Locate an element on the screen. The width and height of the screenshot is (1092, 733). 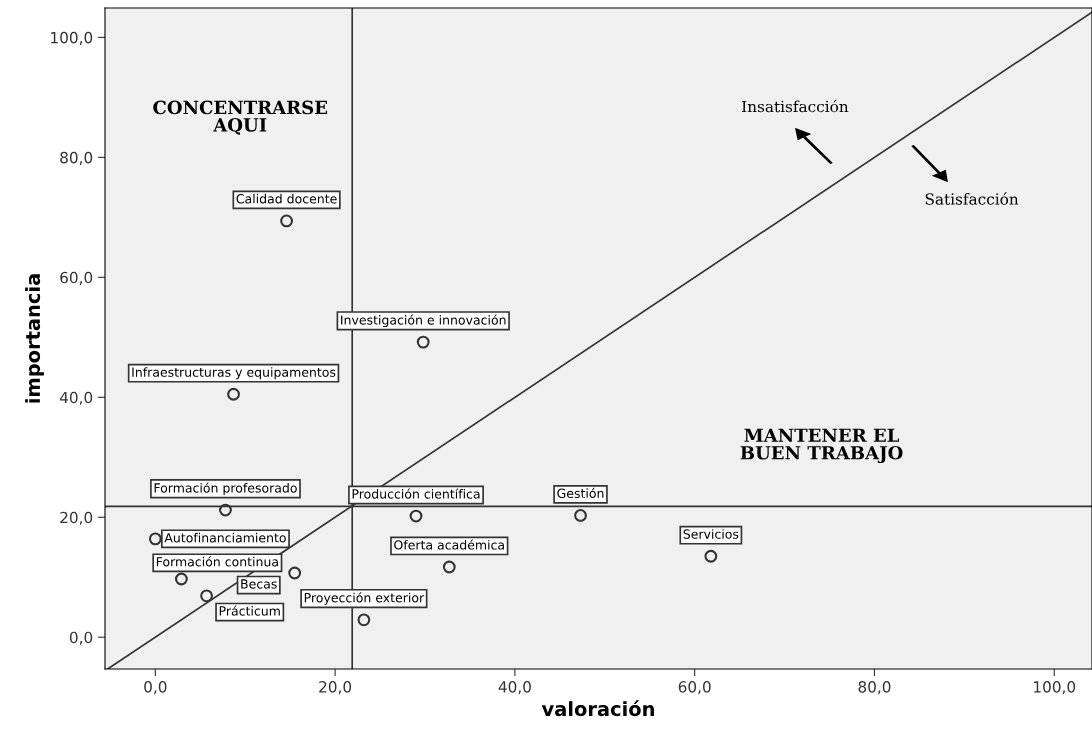
annotation: Calidad docente is located at coordinates (286, 198).